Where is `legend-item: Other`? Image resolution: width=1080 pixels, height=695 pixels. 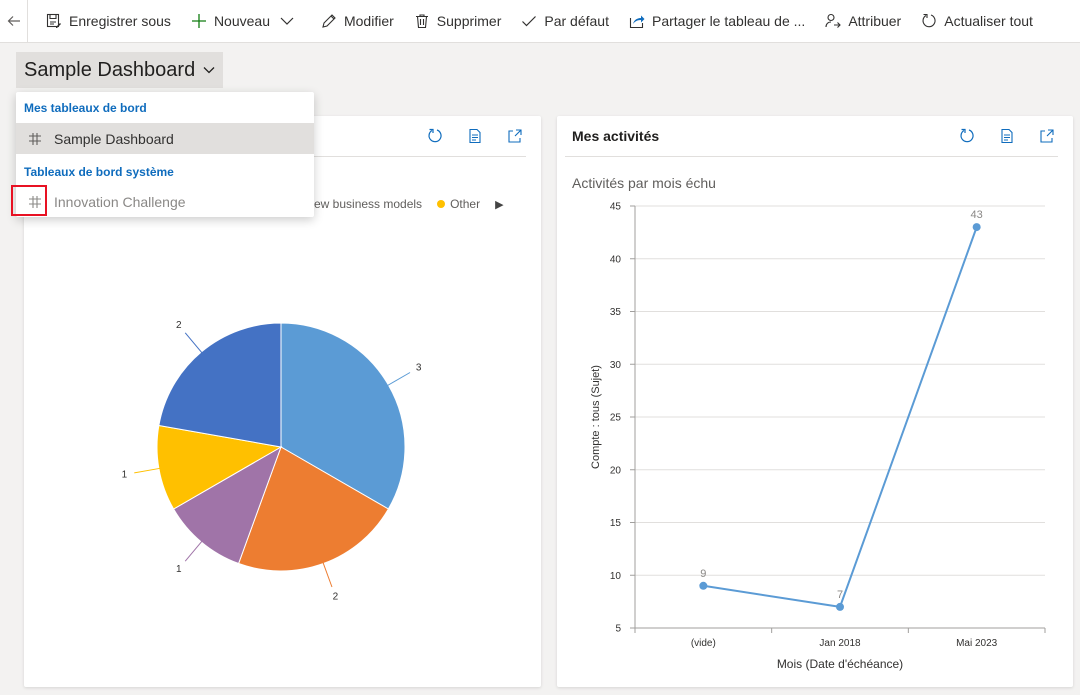 legend-item: Other is located at coordinates (465, 204).